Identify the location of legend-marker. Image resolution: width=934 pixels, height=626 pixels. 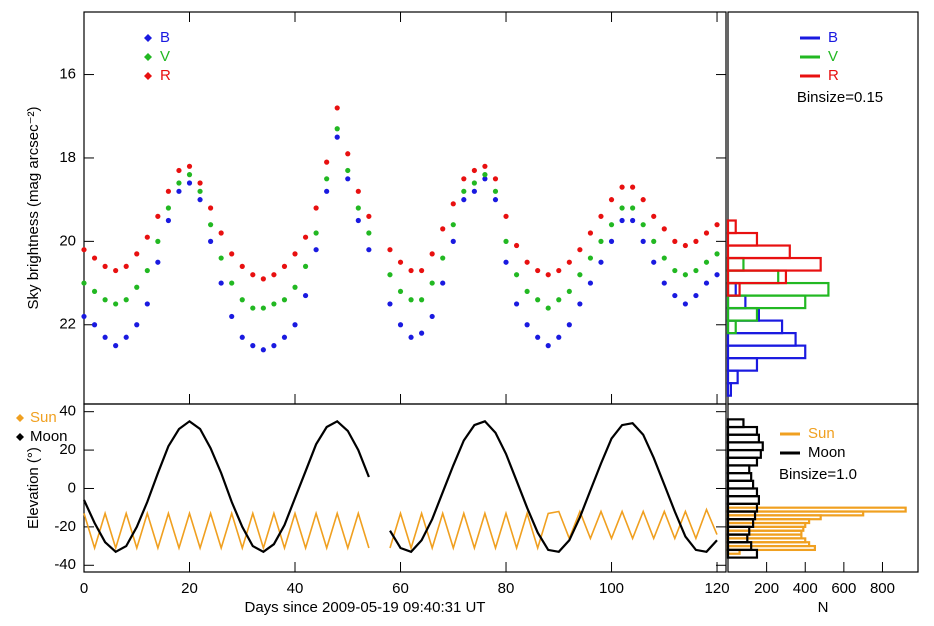
(20, 418).